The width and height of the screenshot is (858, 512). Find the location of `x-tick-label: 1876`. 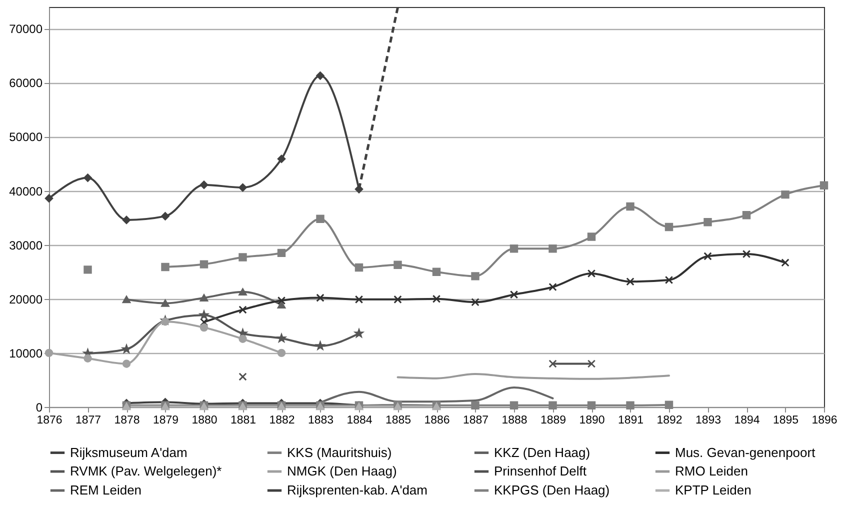

x-tick-label: 1876 is located at coordinates (49, 420).